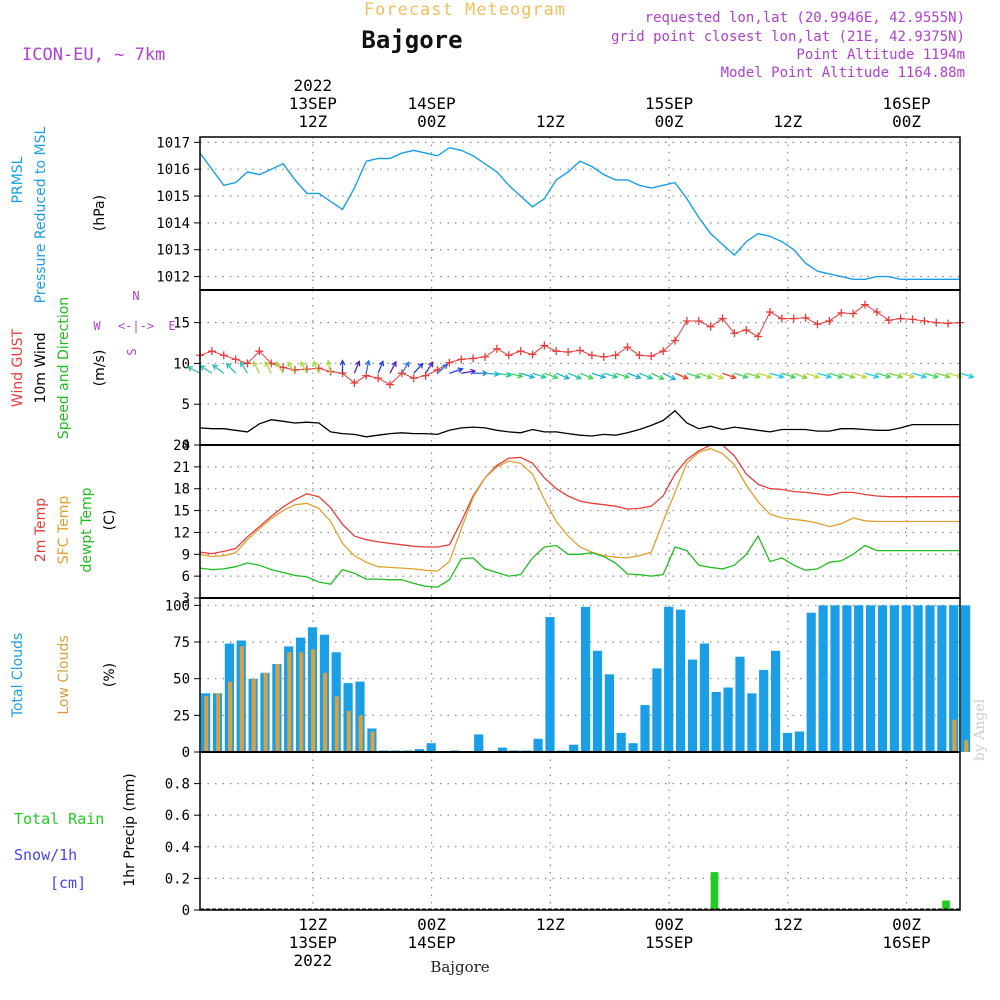  What do you see at coordinates (579, 213) in the screenshot?
I see `pressure-line` at bounding box center [579, 213].